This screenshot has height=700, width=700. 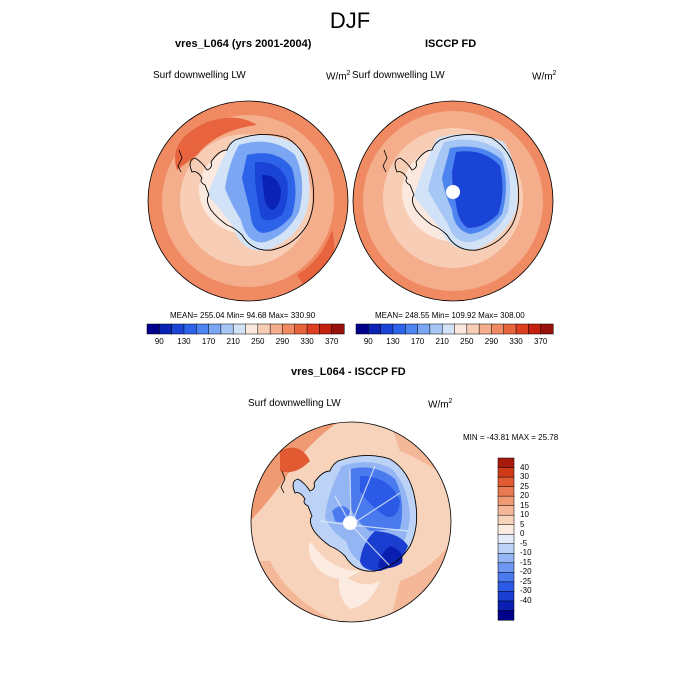 I want to click on panel2-title: ISCCP FD, so click(x=451, y=44).